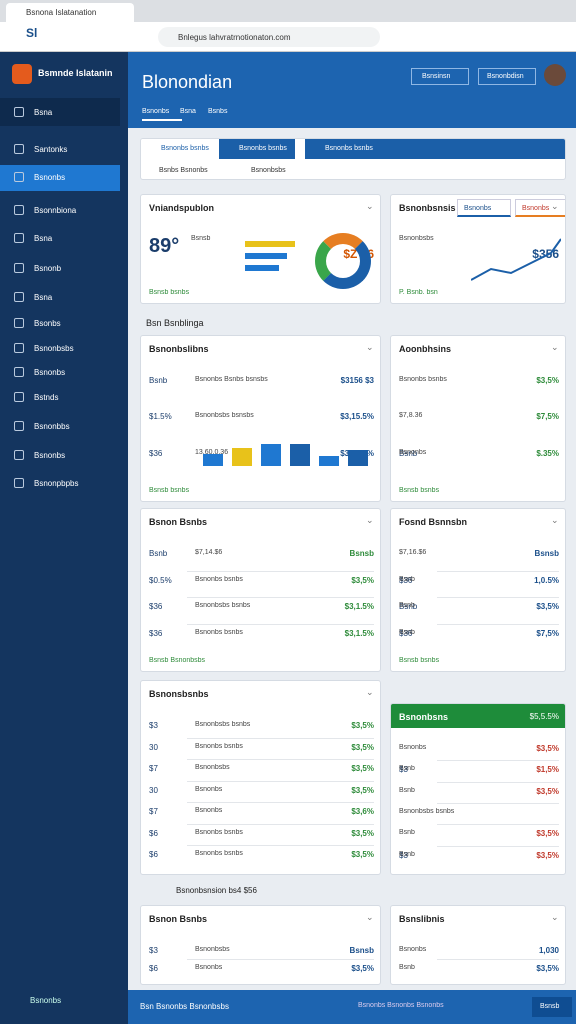 The width and height of the screenshot is (576, 1024). What do you see at coordinates (552, 1007) in the screenshot?
I see `footer-button: Bsnsb` at bounding box center [552, 1007].